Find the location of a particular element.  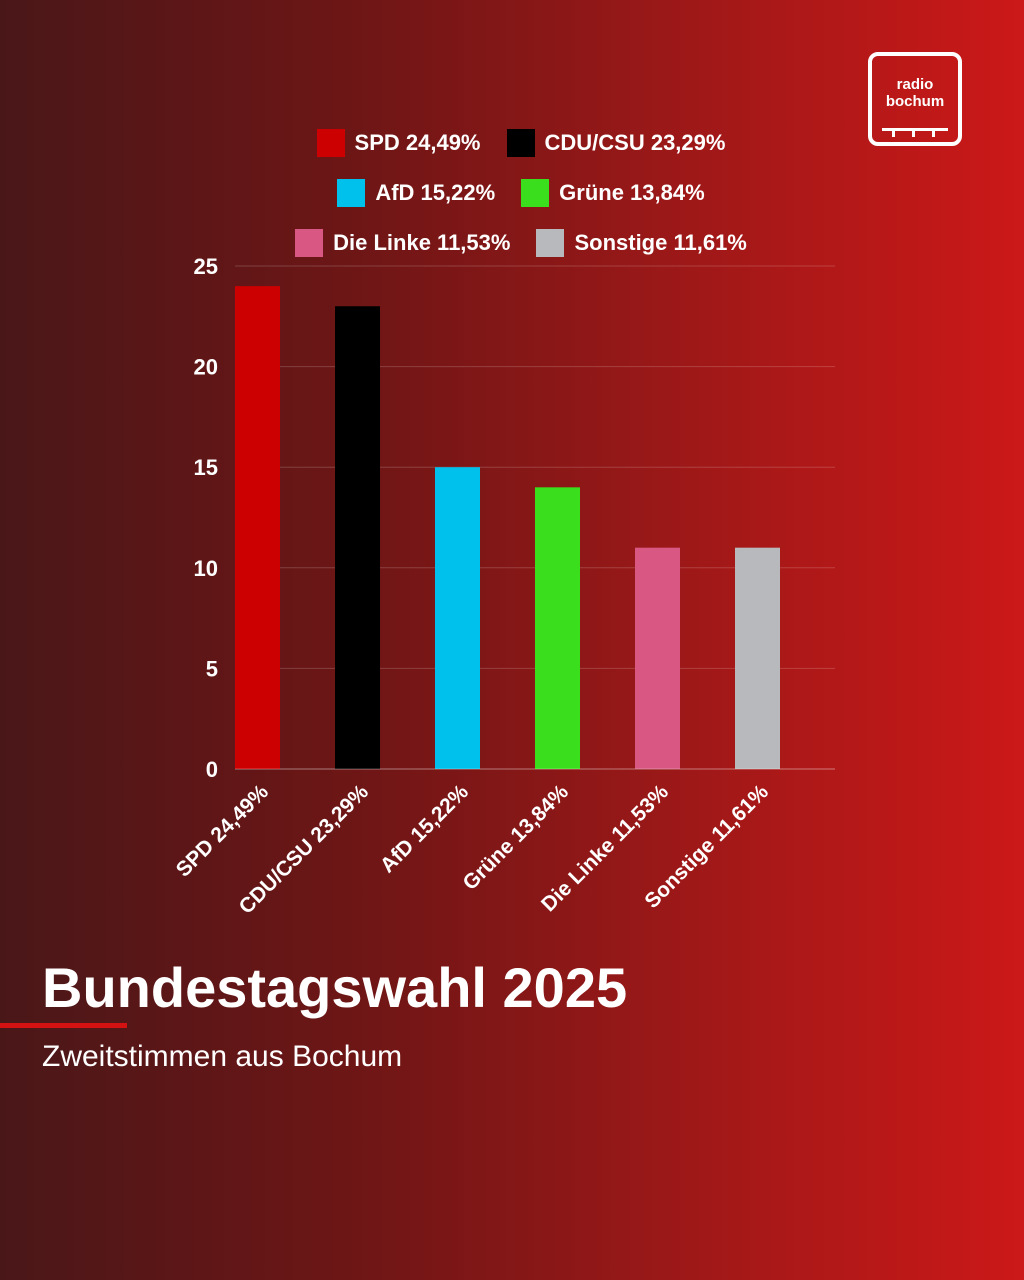

legend-label: SPD 24,49% is located at coordinates (417, 142).